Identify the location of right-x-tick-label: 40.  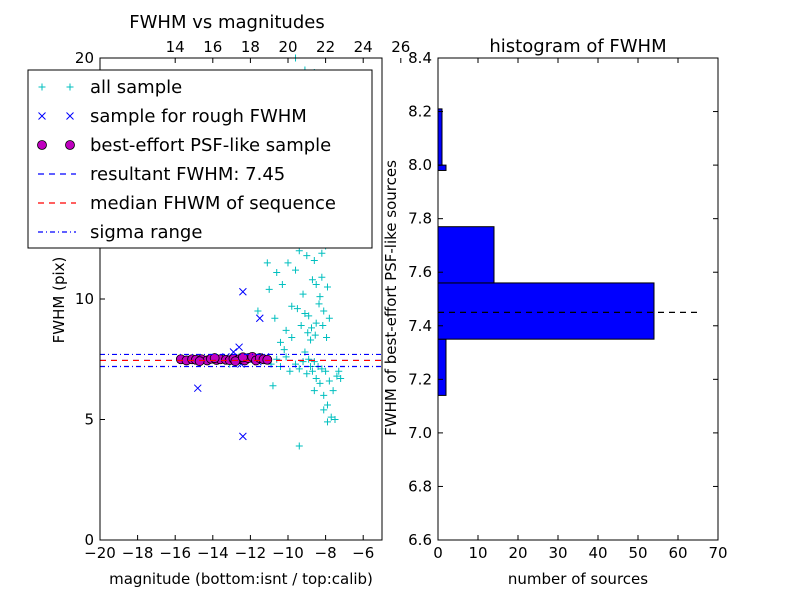
(597, 553).